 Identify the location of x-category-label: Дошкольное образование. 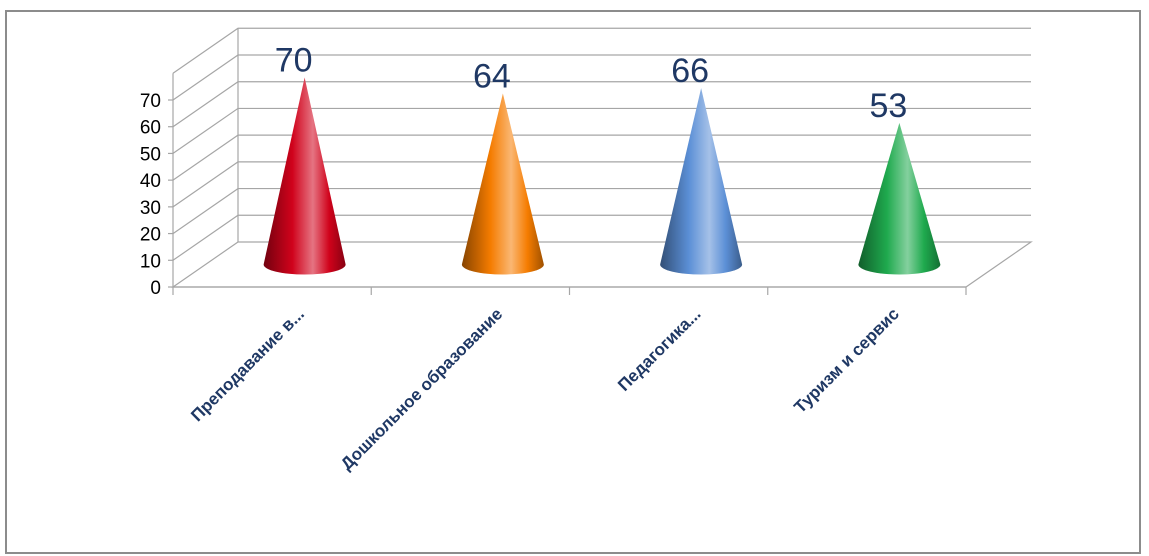
(421, 388).